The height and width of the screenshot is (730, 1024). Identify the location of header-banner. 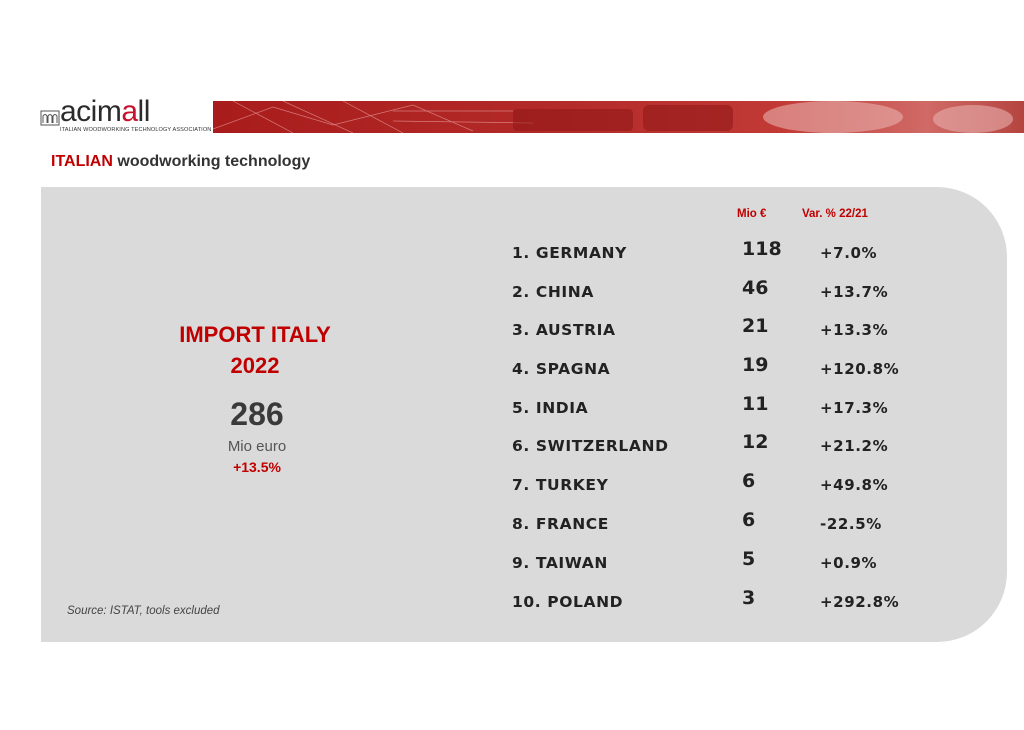
(618, 117).